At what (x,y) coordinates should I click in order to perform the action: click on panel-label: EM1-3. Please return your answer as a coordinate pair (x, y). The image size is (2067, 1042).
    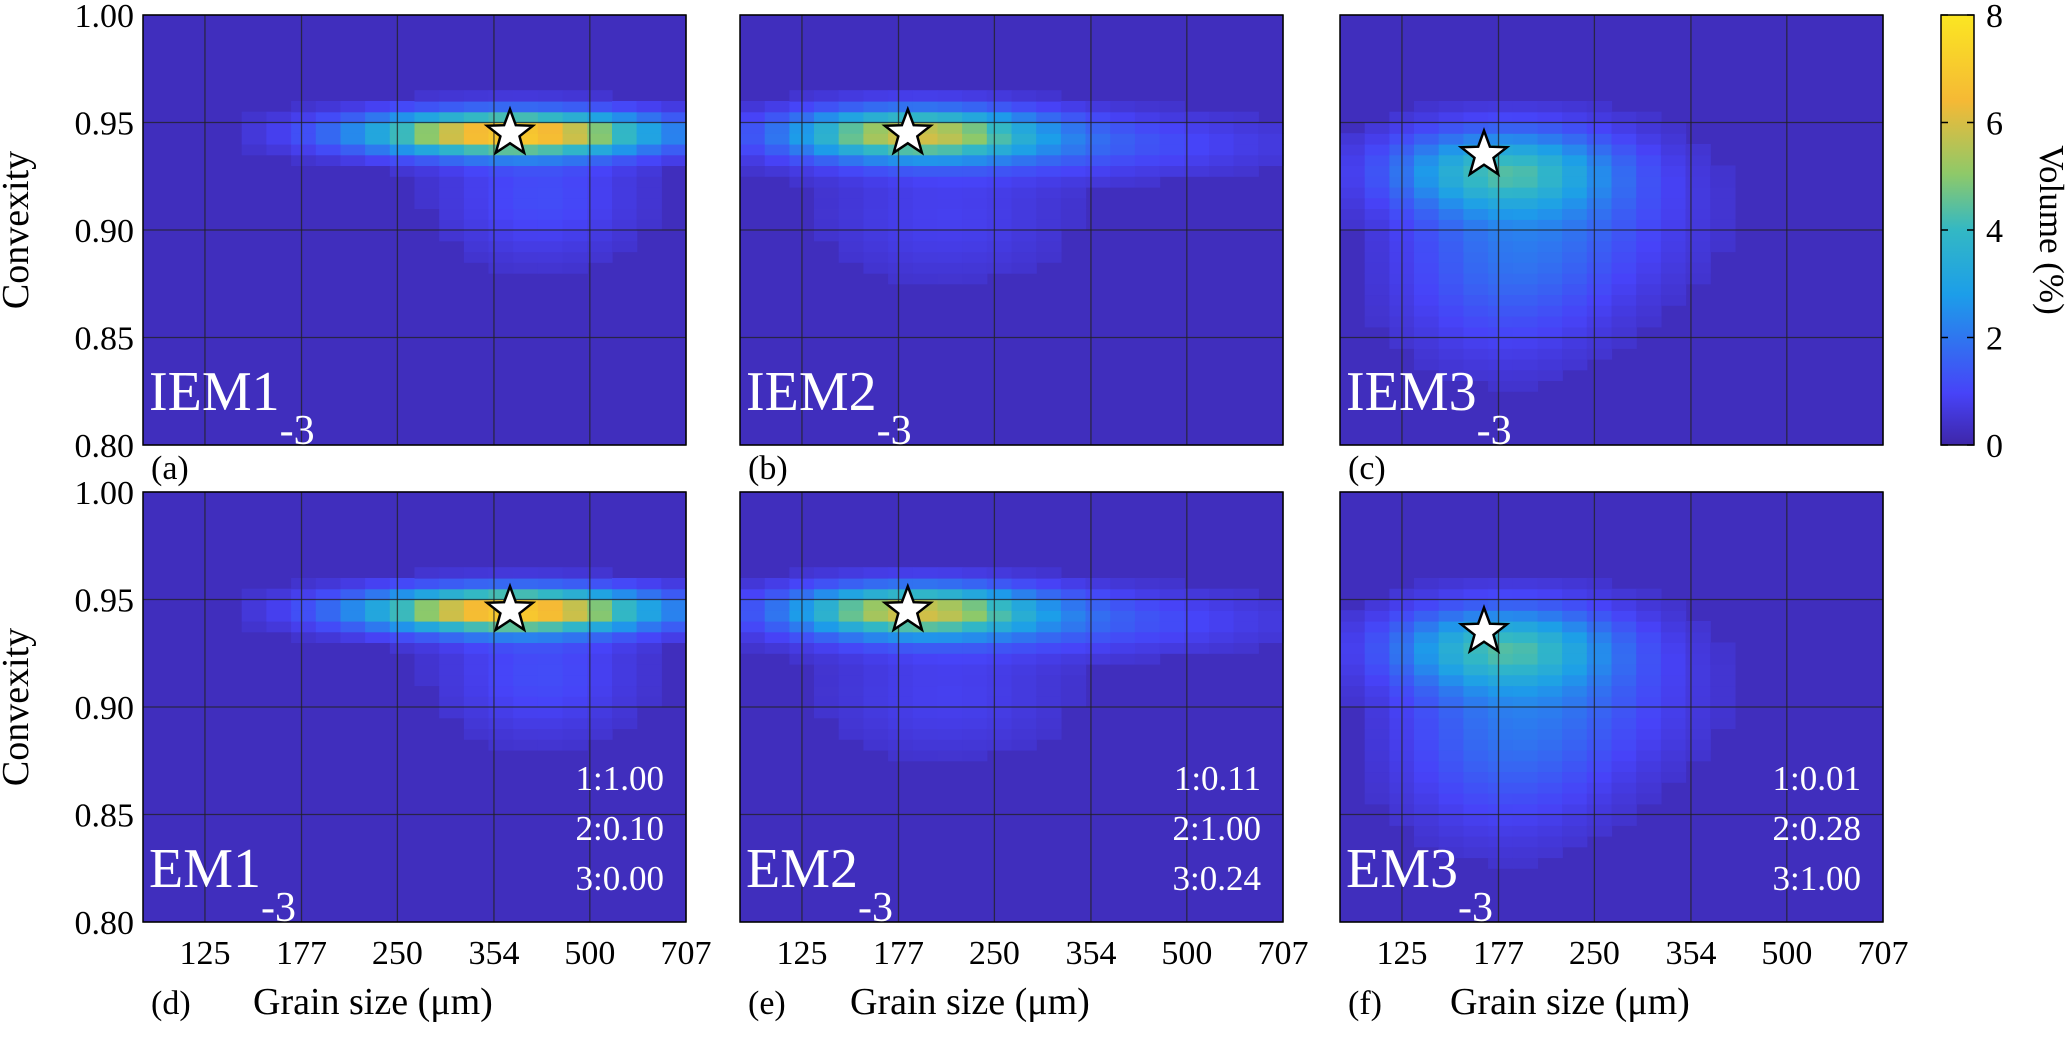
    Looking at the image, I should click on (222, 884).